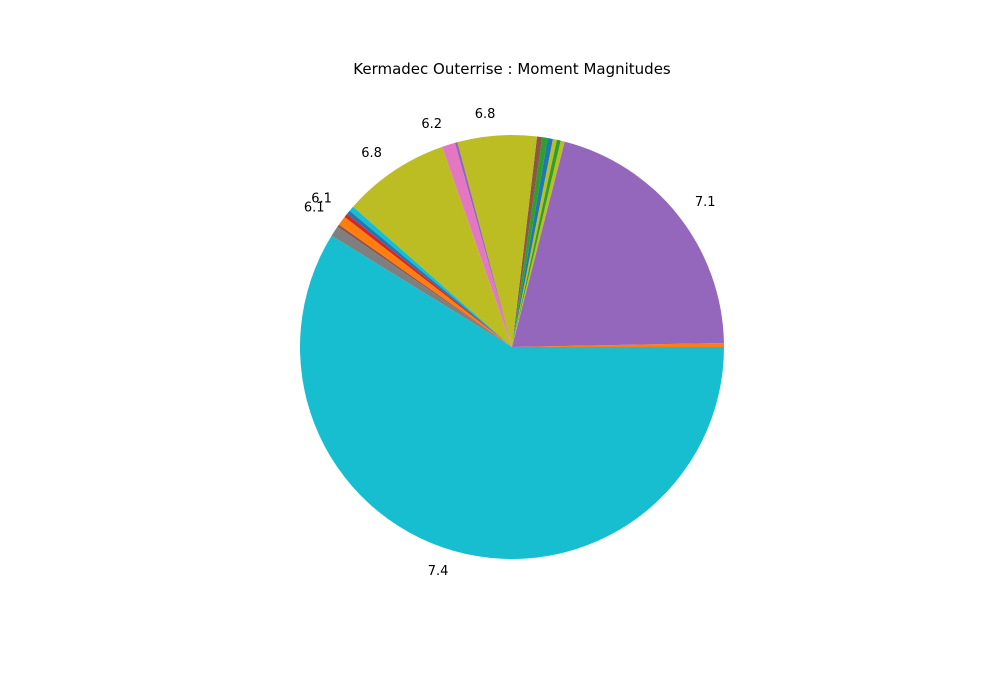 This screenshot has height=688, width=1000. Describe the element at coordinates (371, 153) in the screenshot. I see `pie-slice-label-11: 6.8` at that location.